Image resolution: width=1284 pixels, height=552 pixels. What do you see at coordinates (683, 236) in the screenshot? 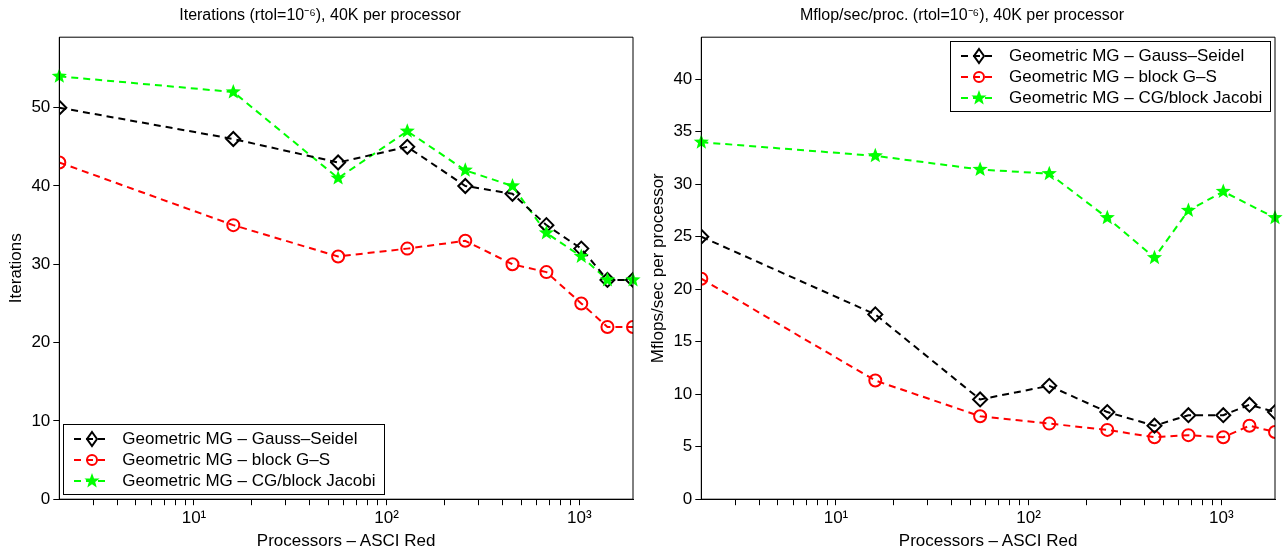
I see `y-tick-label: 25` at bounding box center [683, 236].